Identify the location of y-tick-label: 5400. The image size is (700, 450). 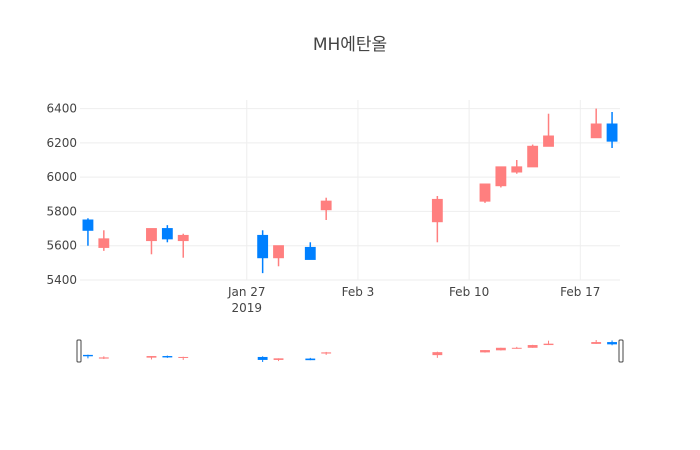
(61, 280).